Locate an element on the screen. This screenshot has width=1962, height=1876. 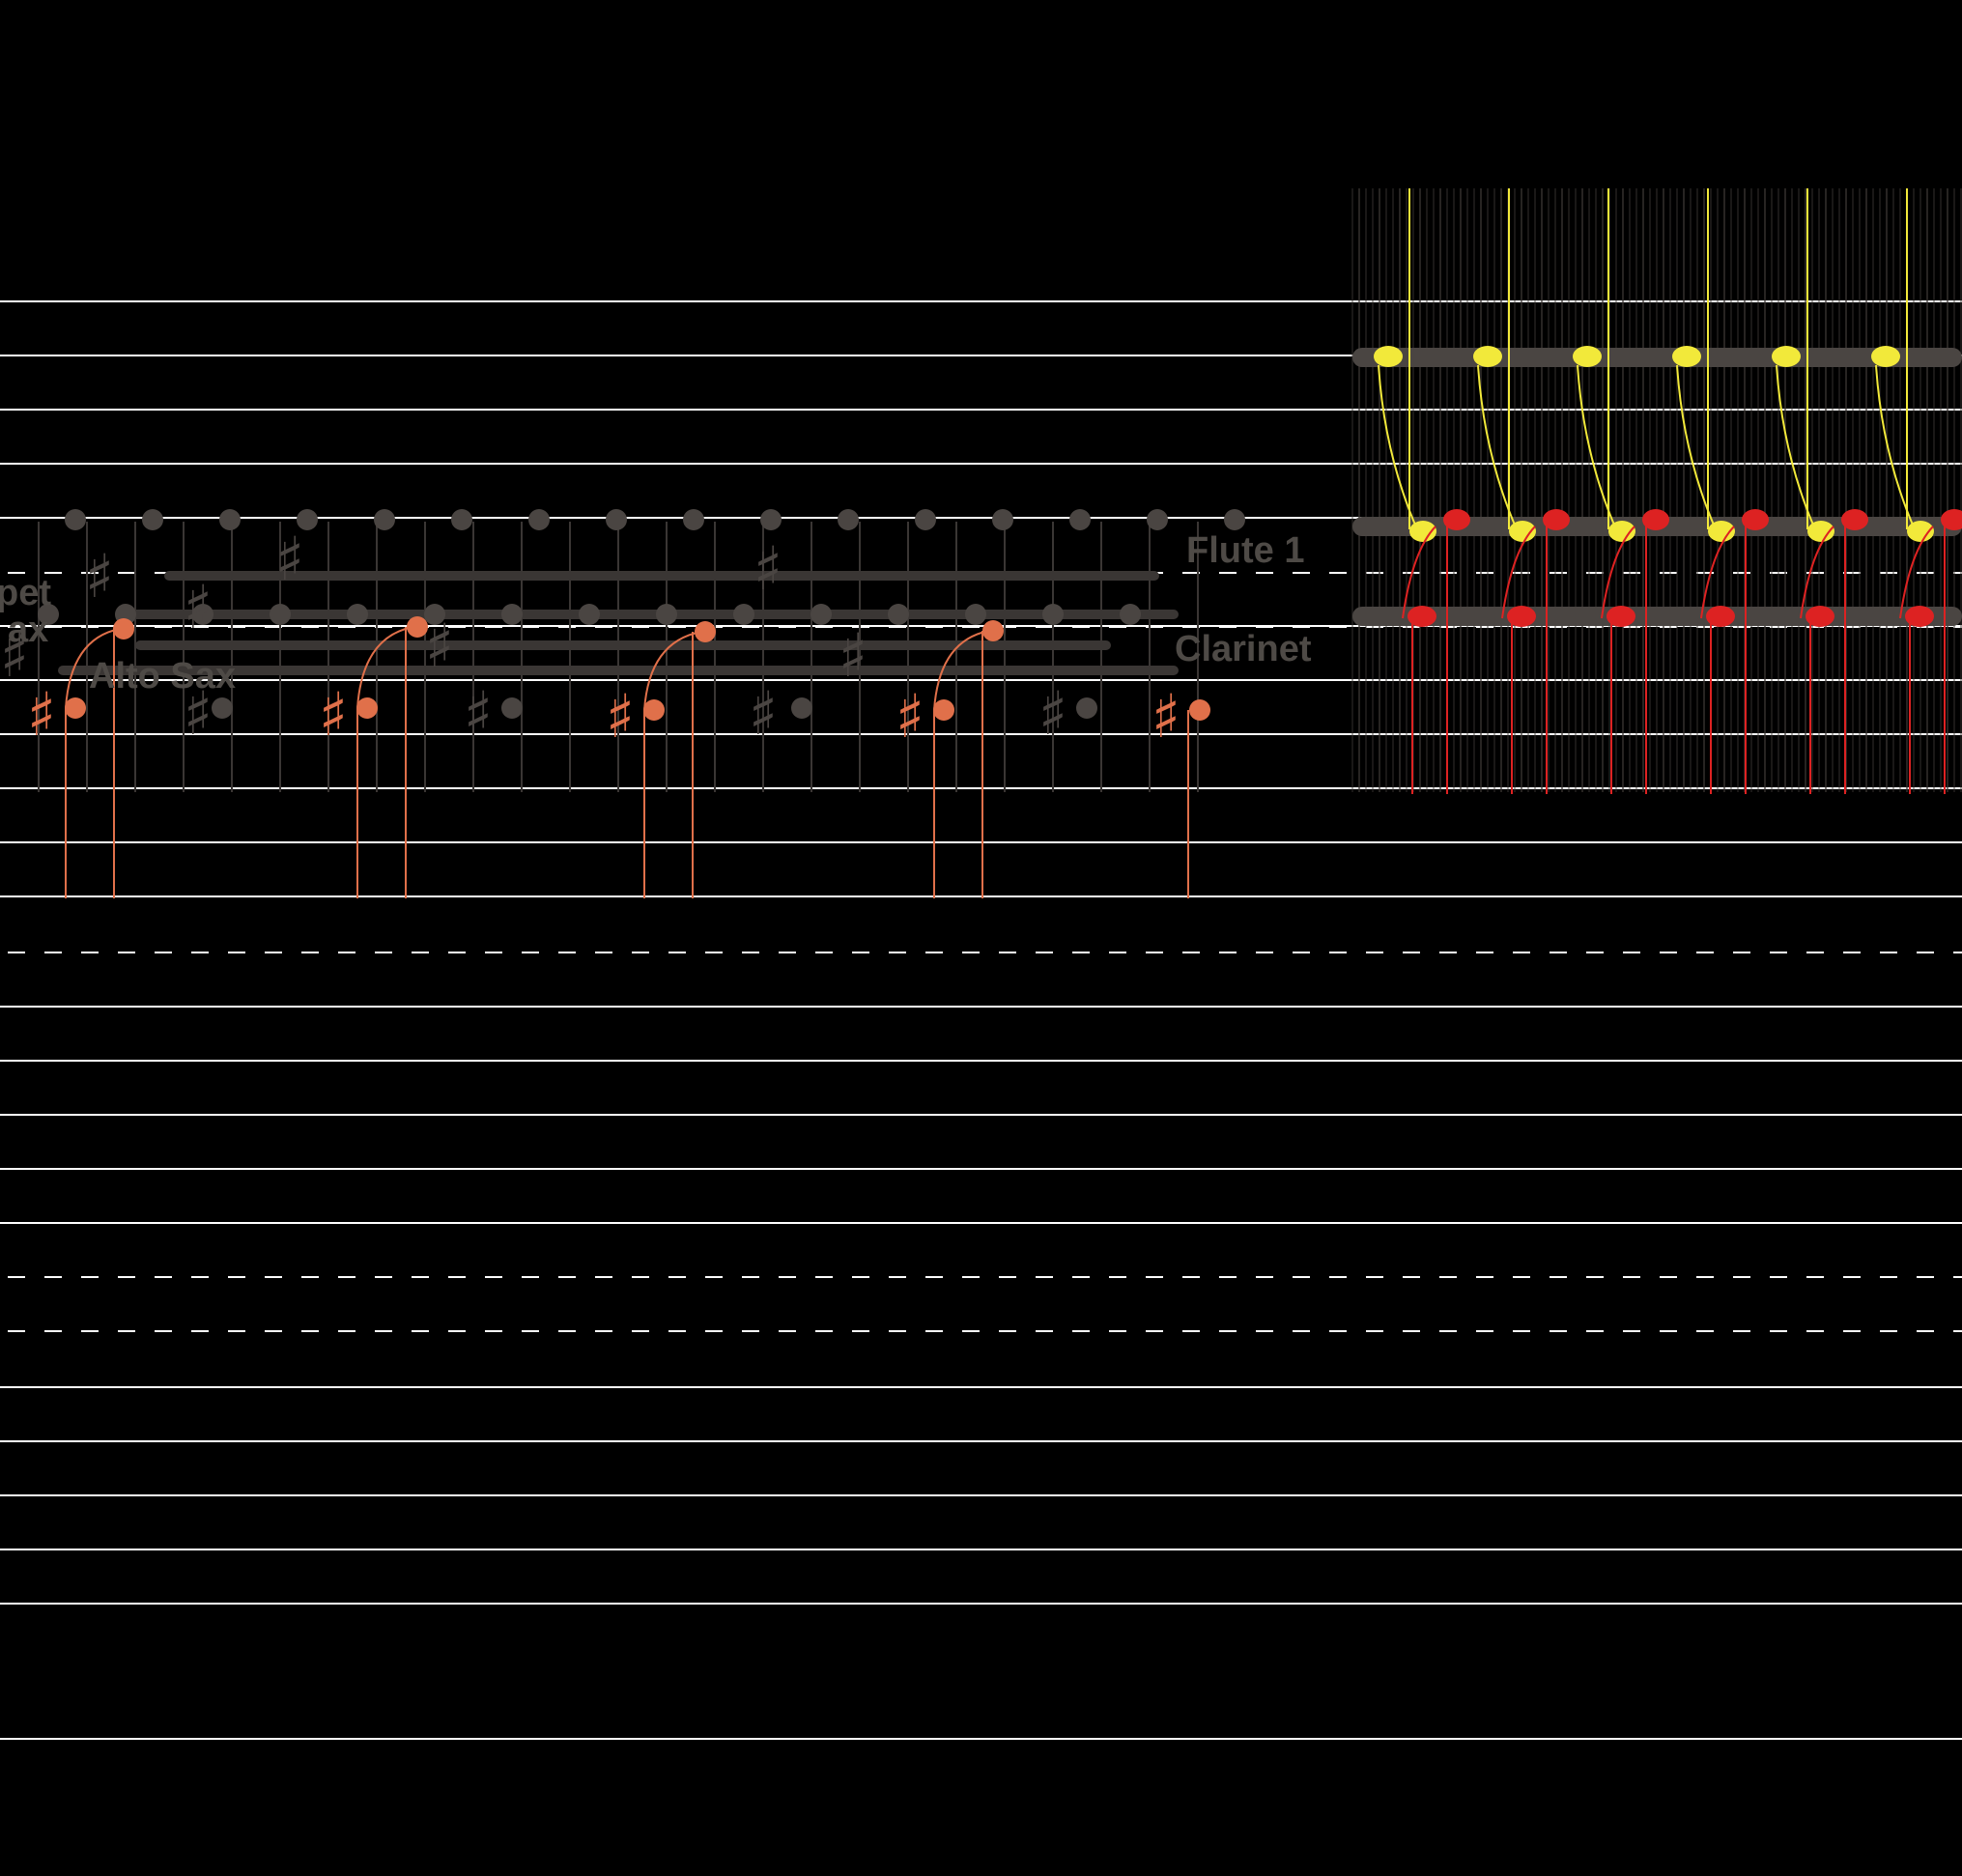
label-sax-partial: ax is located at coordinates (28, 630).